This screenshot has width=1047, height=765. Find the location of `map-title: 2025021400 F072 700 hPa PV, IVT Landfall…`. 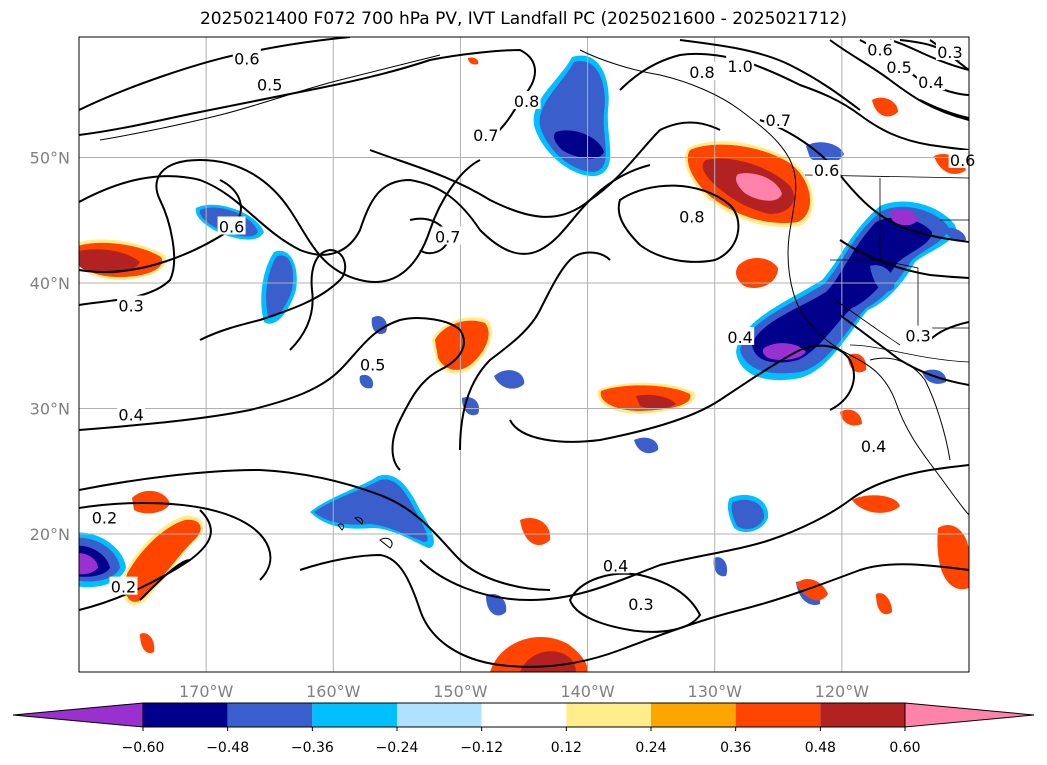

map-title: 2025021400 F072 700 hPa PV, IVT Landfall… is located at coordinates (523, 19).